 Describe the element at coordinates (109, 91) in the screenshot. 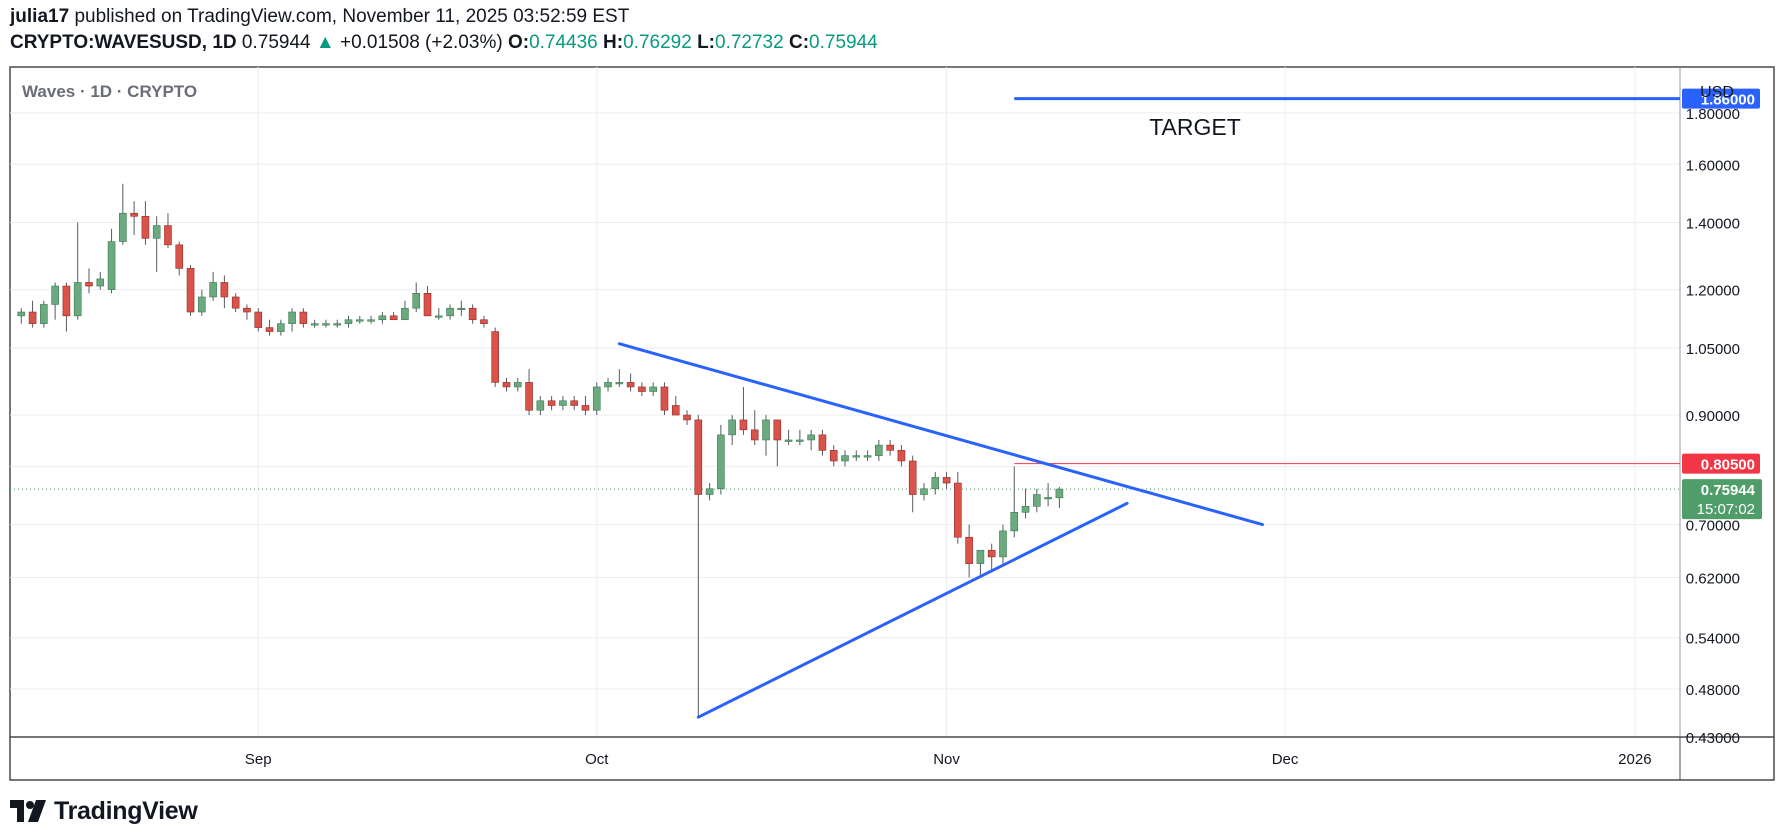

I see `pane-legend: Waves · 1D · CRYPTO` at that location.